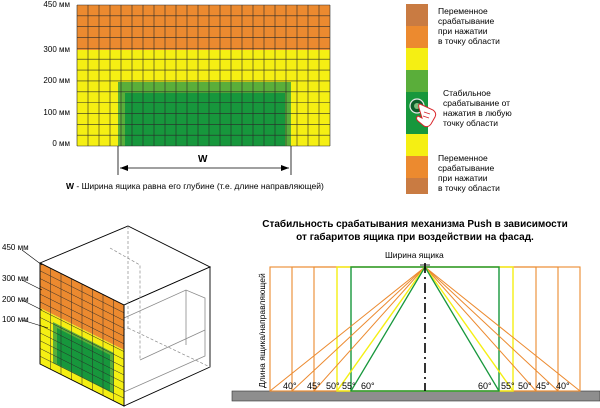 Image resolution: width=600 pixels, height=408 pixels. Describe the element at coordinates (15, 247) in the screenshot. I see `box-label-450: 450 мм` at that location.